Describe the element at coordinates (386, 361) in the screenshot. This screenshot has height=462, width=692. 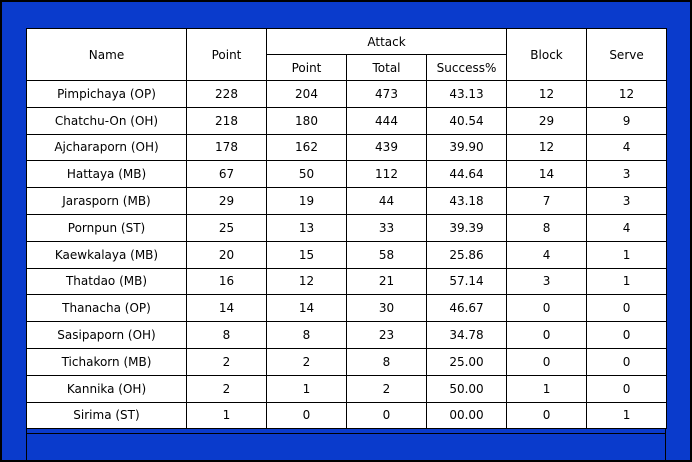
I see `attack-total-cell: 8` at that location.